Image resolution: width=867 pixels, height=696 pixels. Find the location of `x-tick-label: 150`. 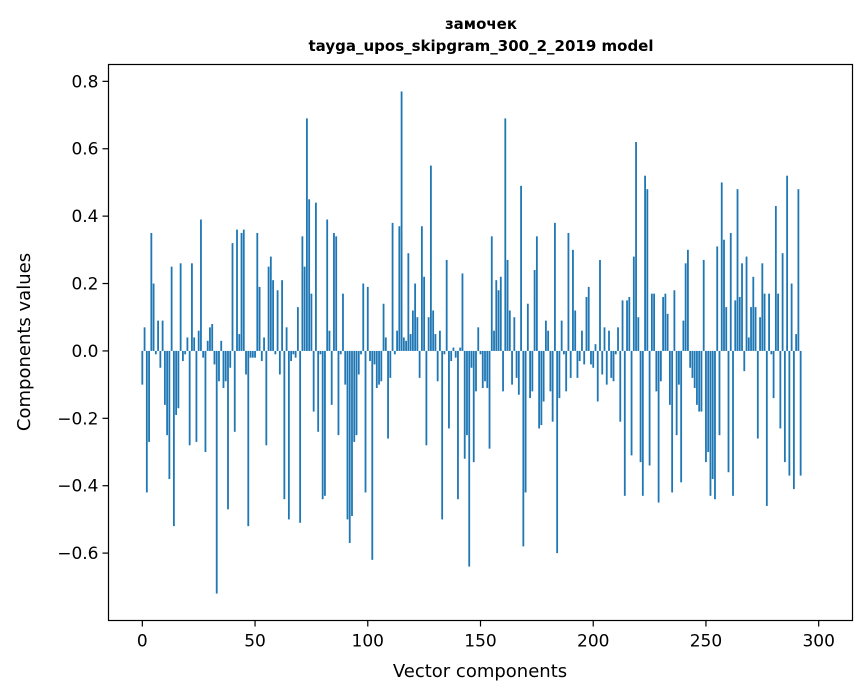

x-tick-label: 150 is located at coordinates (480, 642).